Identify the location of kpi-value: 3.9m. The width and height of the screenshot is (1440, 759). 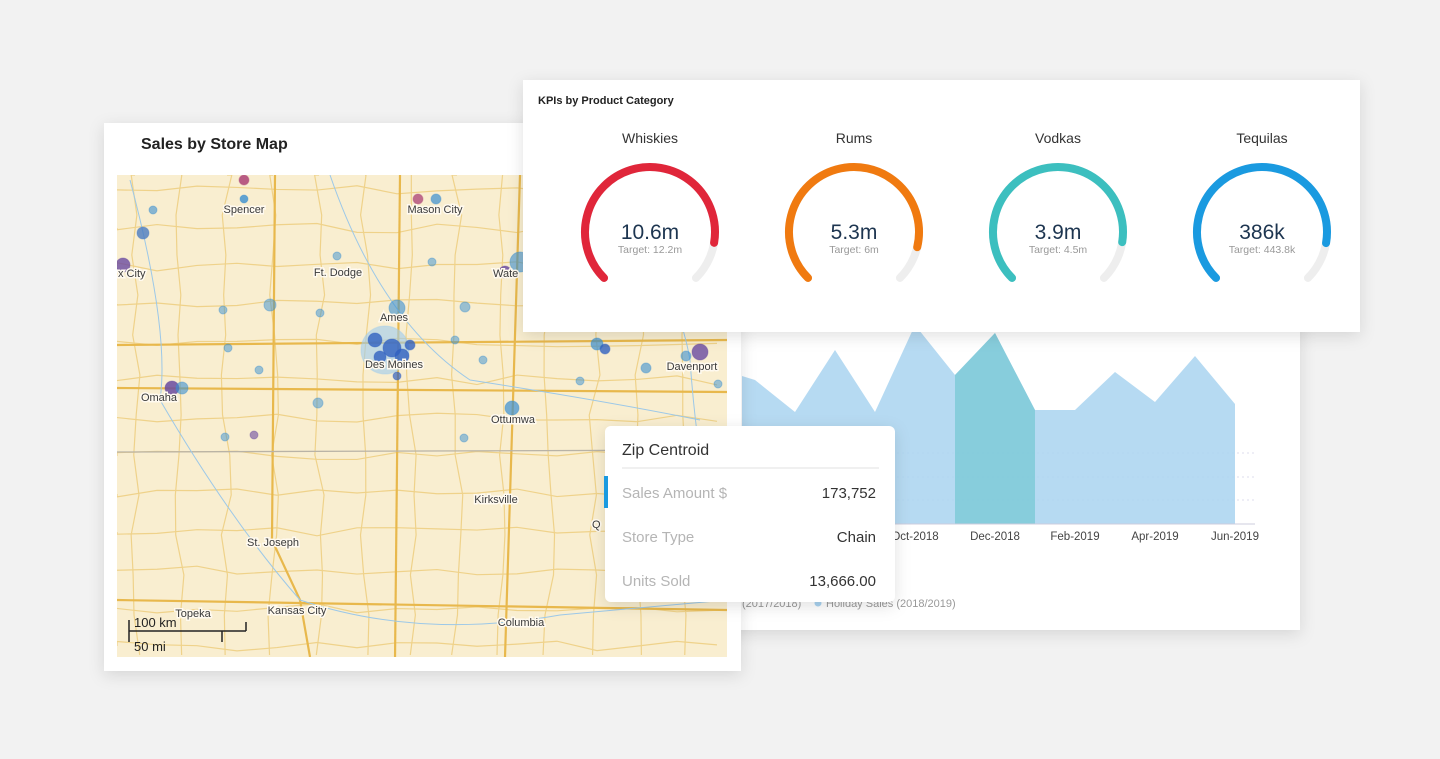
(1058, 232).